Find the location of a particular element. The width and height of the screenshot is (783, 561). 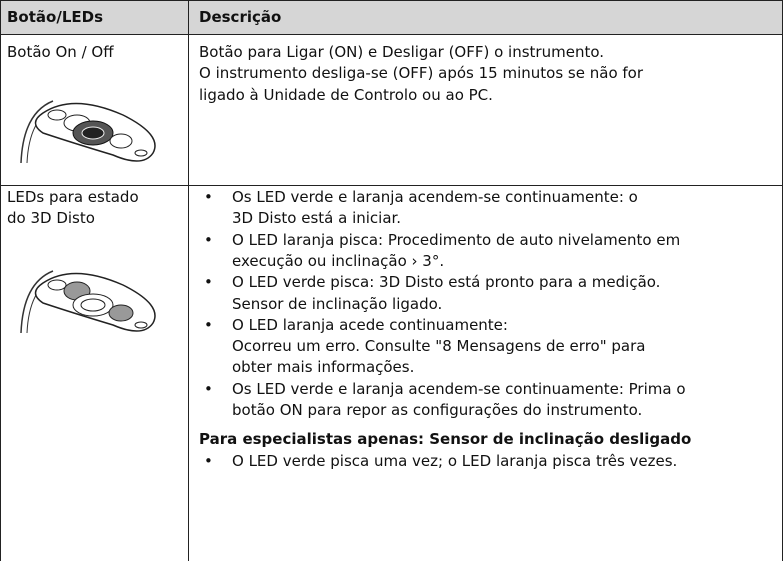

row-label: LEDs para estado is located at coordinates (73, 197).